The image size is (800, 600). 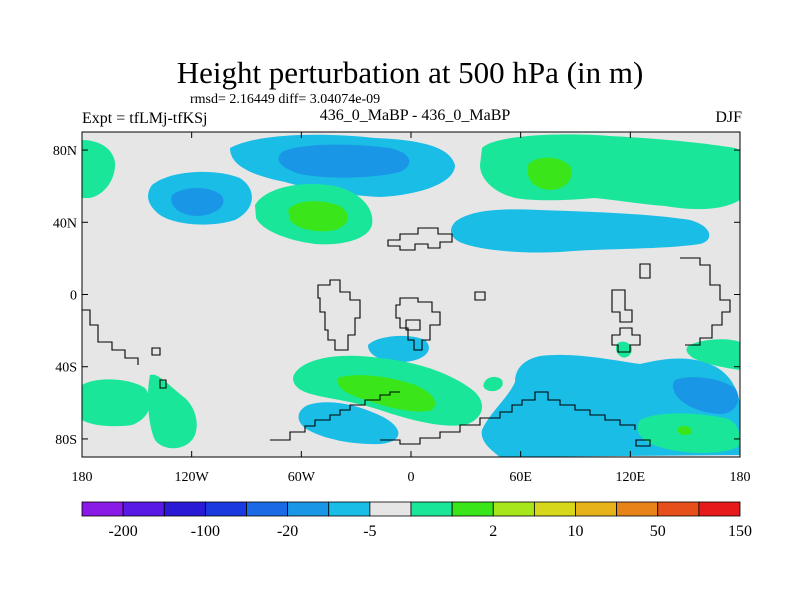 I want to click on lon-tick-label: 60W, so click(x=302, y=477).